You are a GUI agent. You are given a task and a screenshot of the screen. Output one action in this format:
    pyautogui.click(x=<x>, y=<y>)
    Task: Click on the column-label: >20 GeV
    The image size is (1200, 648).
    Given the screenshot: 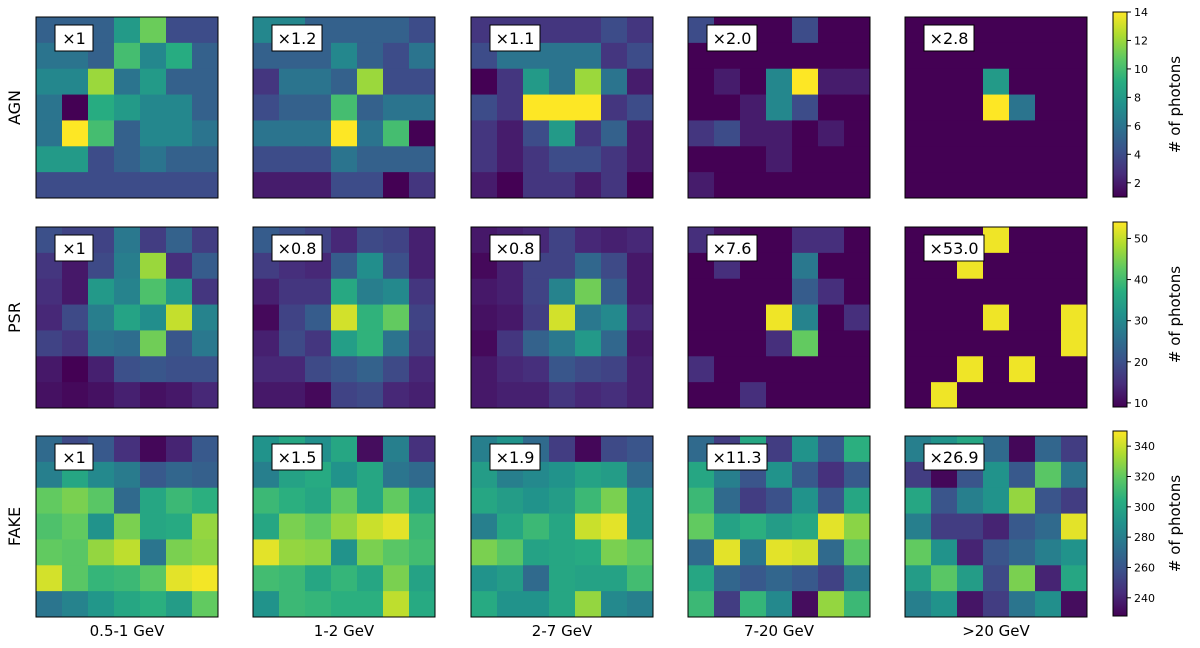 What is the action you would take?
    pyautogui.click(x=996, y=631)
    